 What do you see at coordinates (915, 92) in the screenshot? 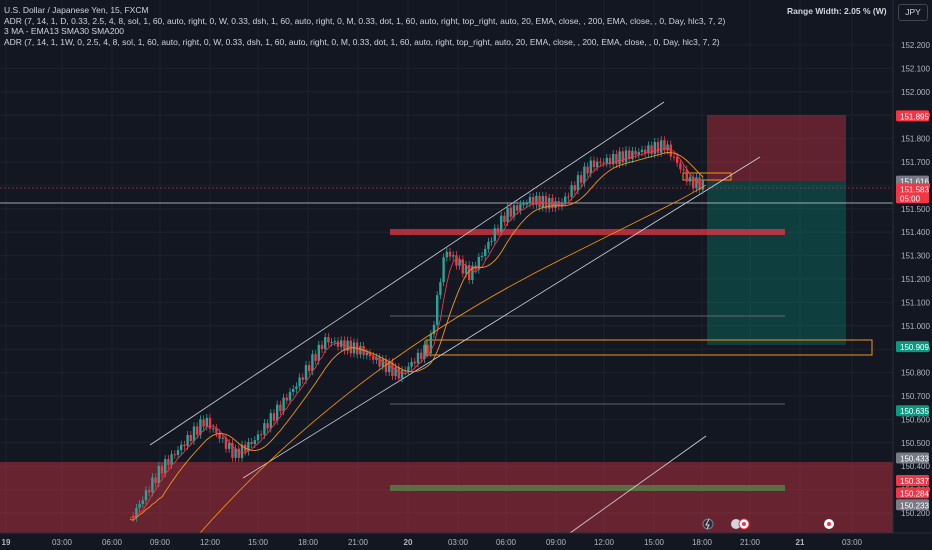
I see `price-tick-label: 152.000` at bounding box center [915, 92].